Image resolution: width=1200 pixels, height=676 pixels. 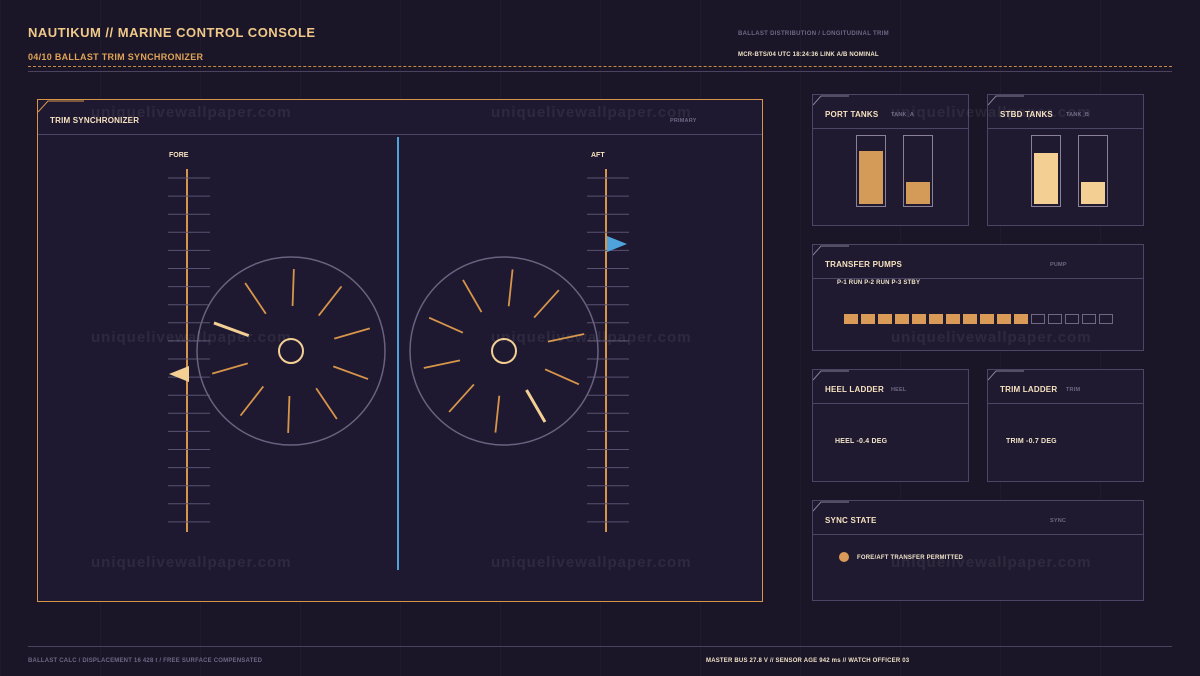 What do you see at coordinates (890, 112) in the screenshot?
I see `panel-header: PORT TANKS TANK_A` at bounding box center [890, 112].